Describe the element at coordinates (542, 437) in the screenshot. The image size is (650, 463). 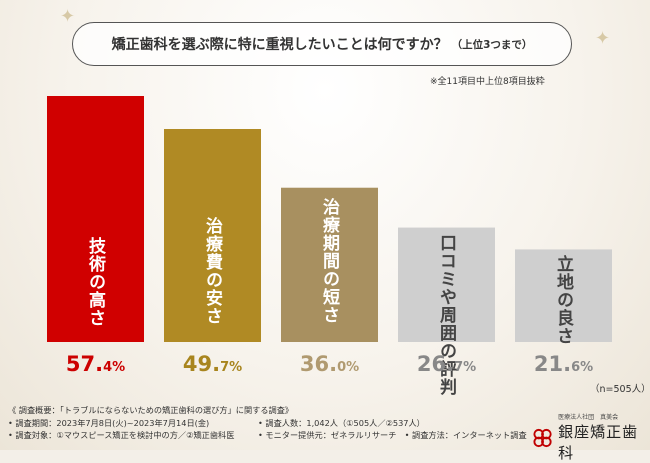
I see `logo-mark-icon` at that location.